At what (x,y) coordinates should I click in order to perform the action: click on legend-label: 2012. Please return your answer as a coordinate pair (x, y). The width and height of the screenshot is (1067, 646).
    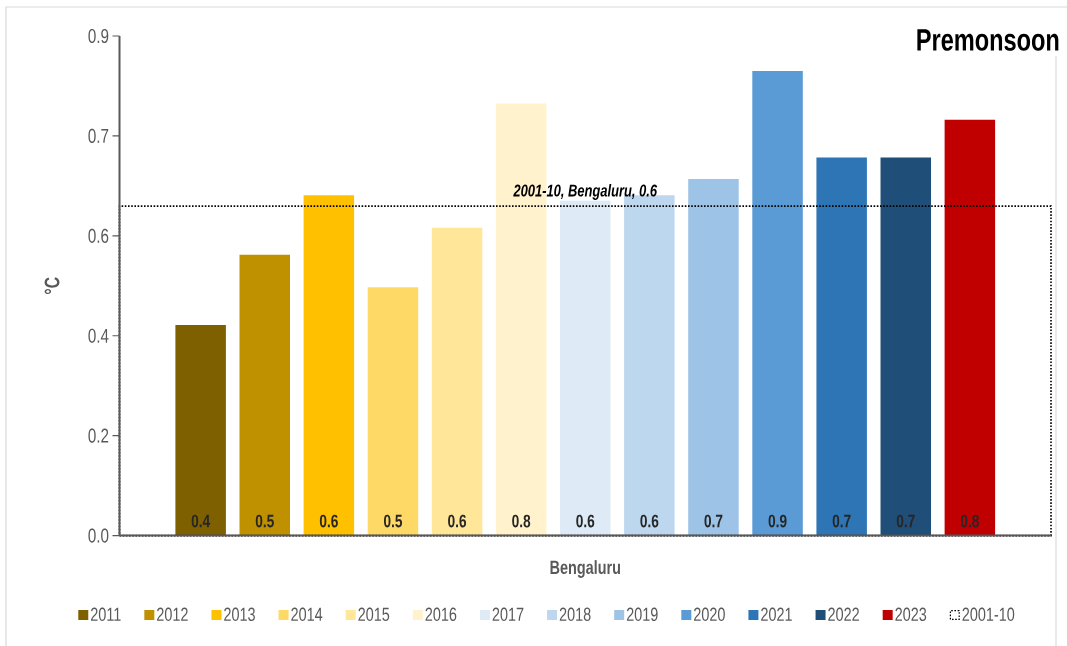
    Looking at the image, I should click on (172, 614).